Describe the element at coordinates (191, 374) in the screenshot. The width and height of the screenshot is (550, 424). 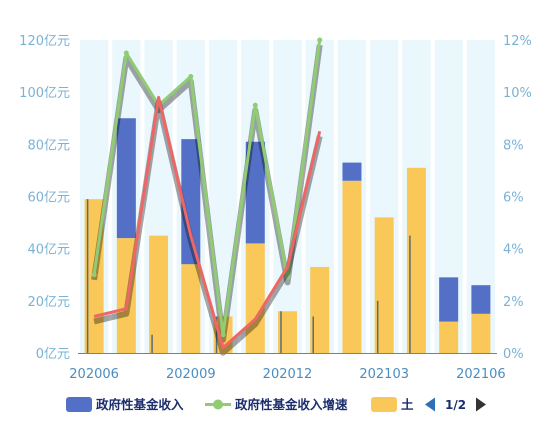
I see `x-axis-tick-label: 202009` at that location.